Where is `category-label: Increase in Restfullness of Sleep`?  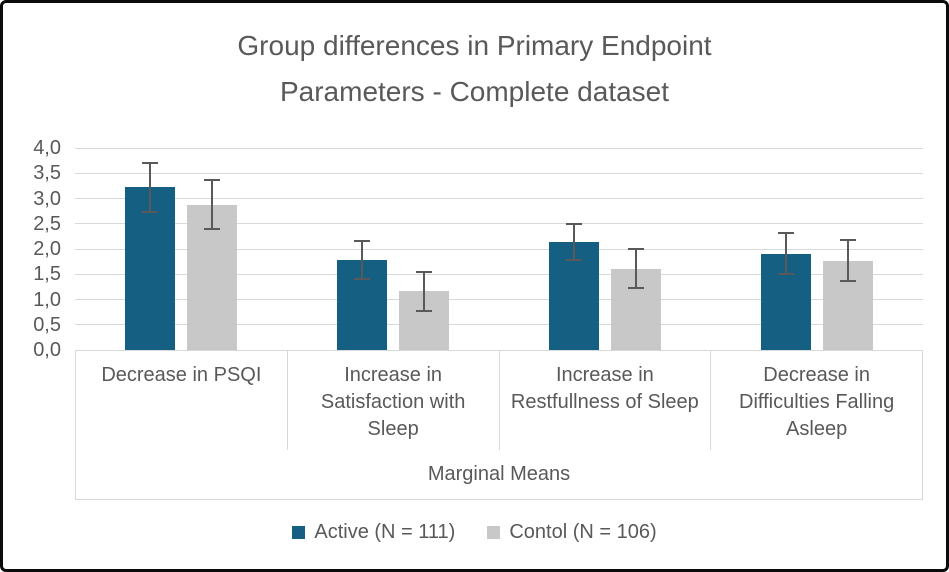
category-label: Increase in Restfullness of Sleep is located at coordinates (604, 400).